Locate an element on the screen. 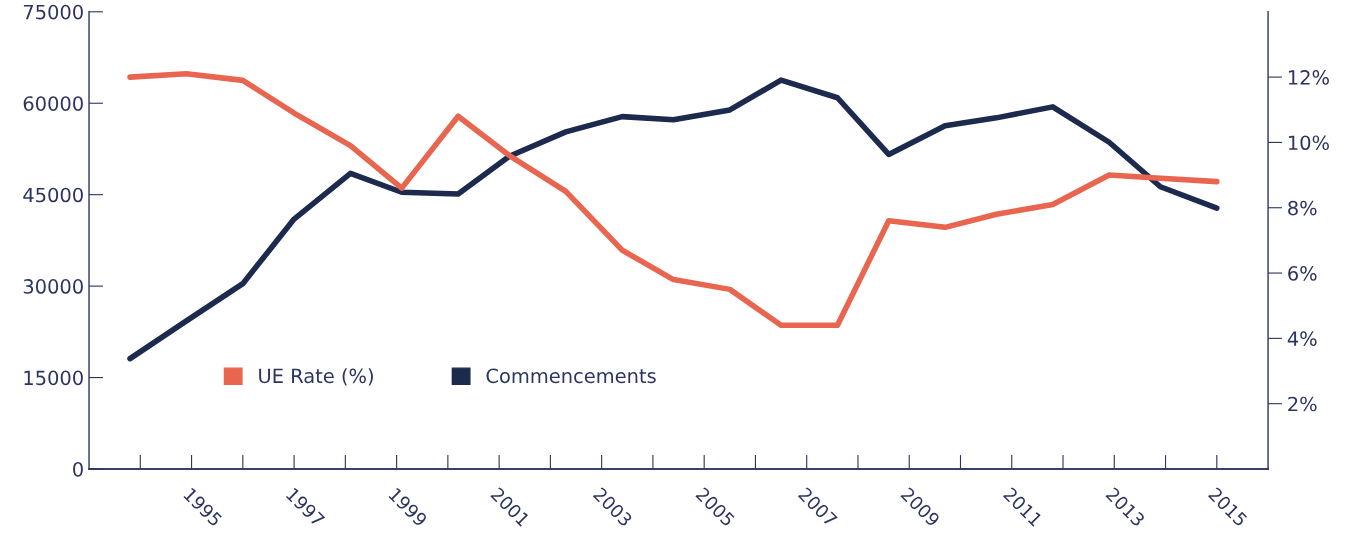 This screenshot has height=536, width=1349. y-tick-label: 45000 is located at coordinates (53, 195).